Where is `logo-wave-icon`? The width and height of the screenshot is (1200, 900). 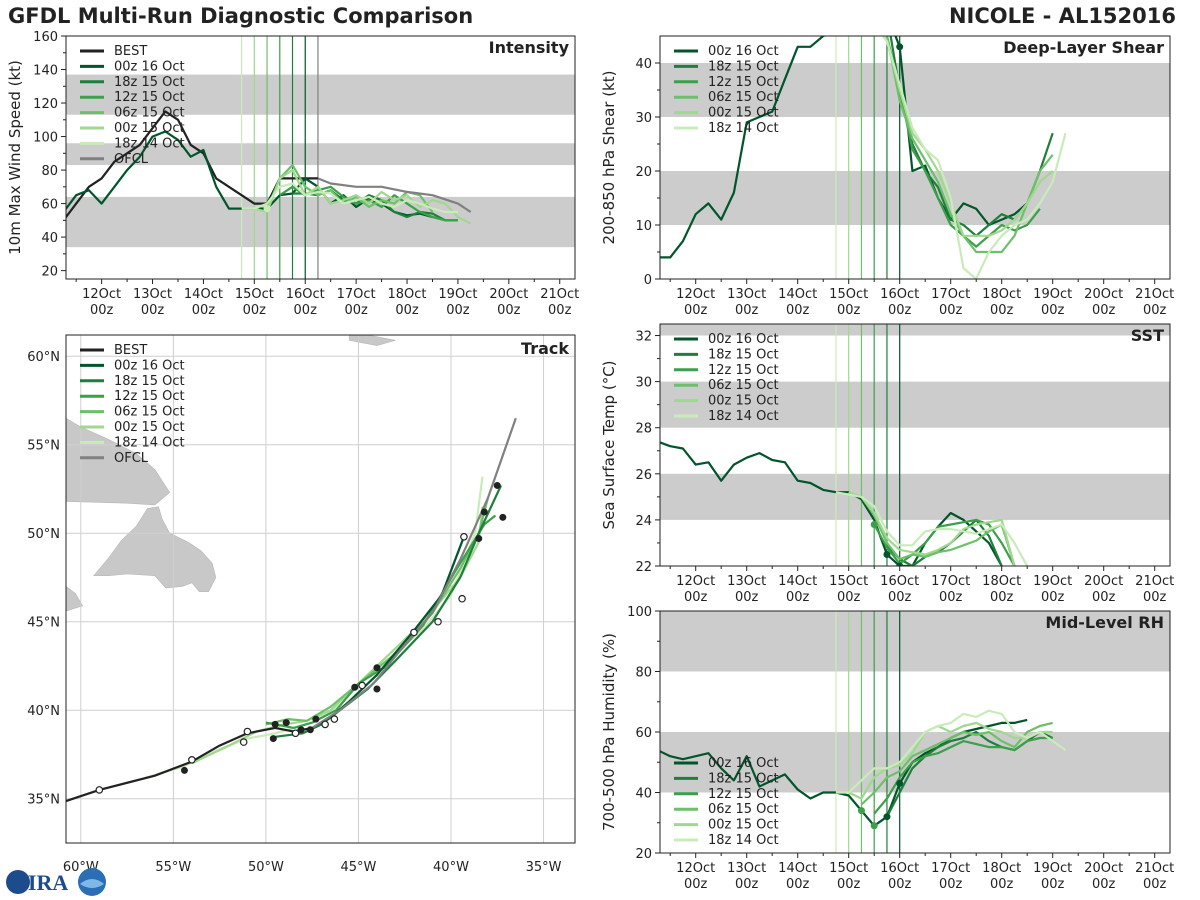
logo-wave-icon is located at coordinates (92, 883).